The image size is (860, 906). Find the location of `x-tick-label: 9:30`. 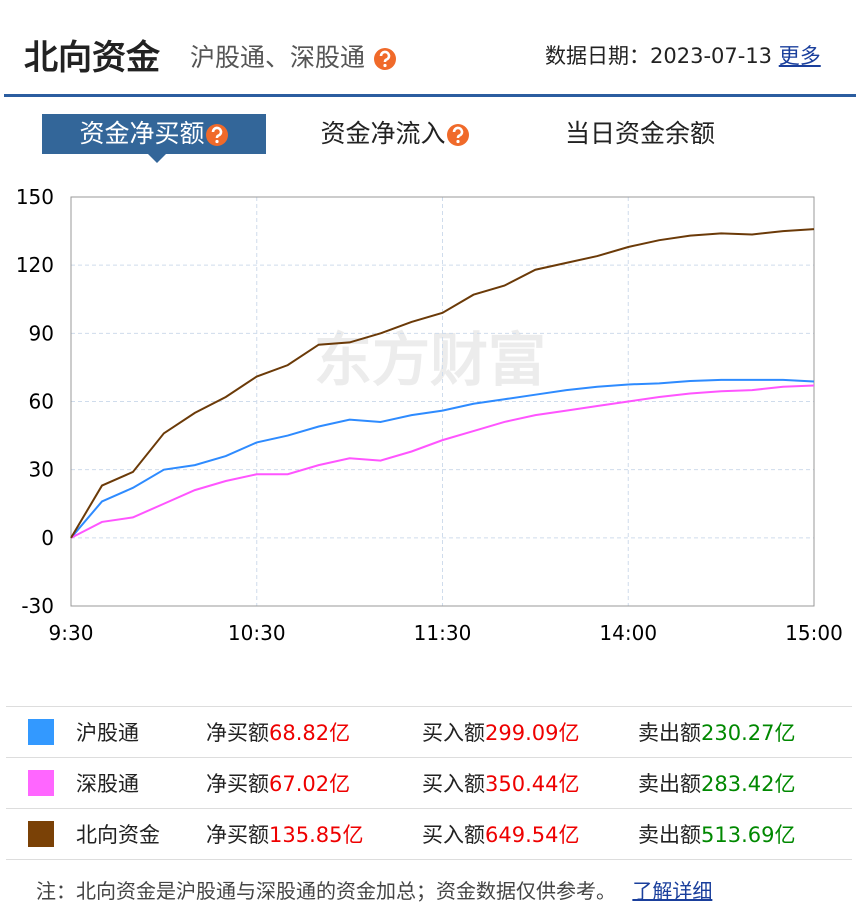

x-tick-label: 9:30 is located at coordinates (71, 633).